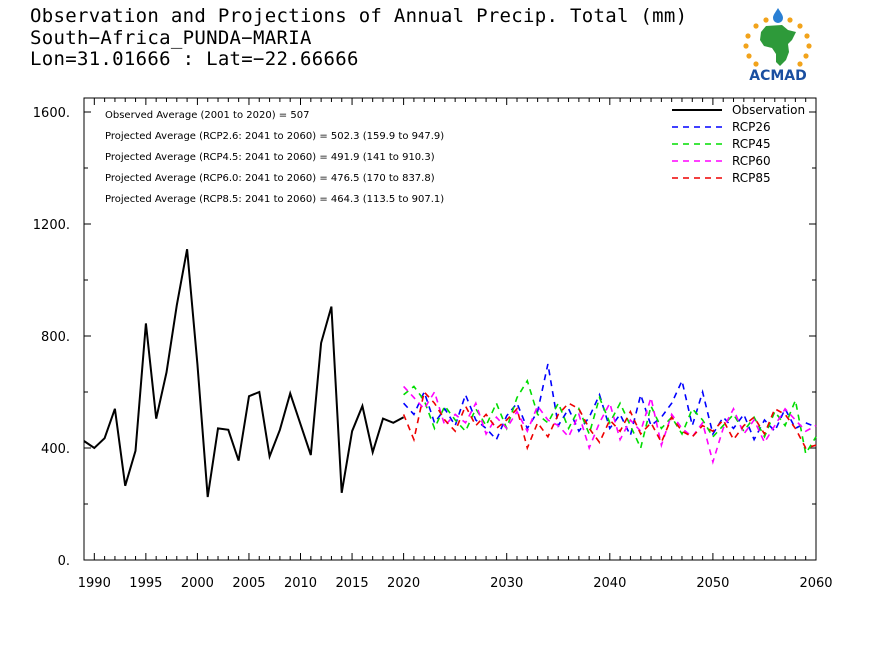 This screenshot has width=879, height=659. Describe the element at coordinates (55, 449) in the screenshot. I see `y-tick-label: 400.` at that location.